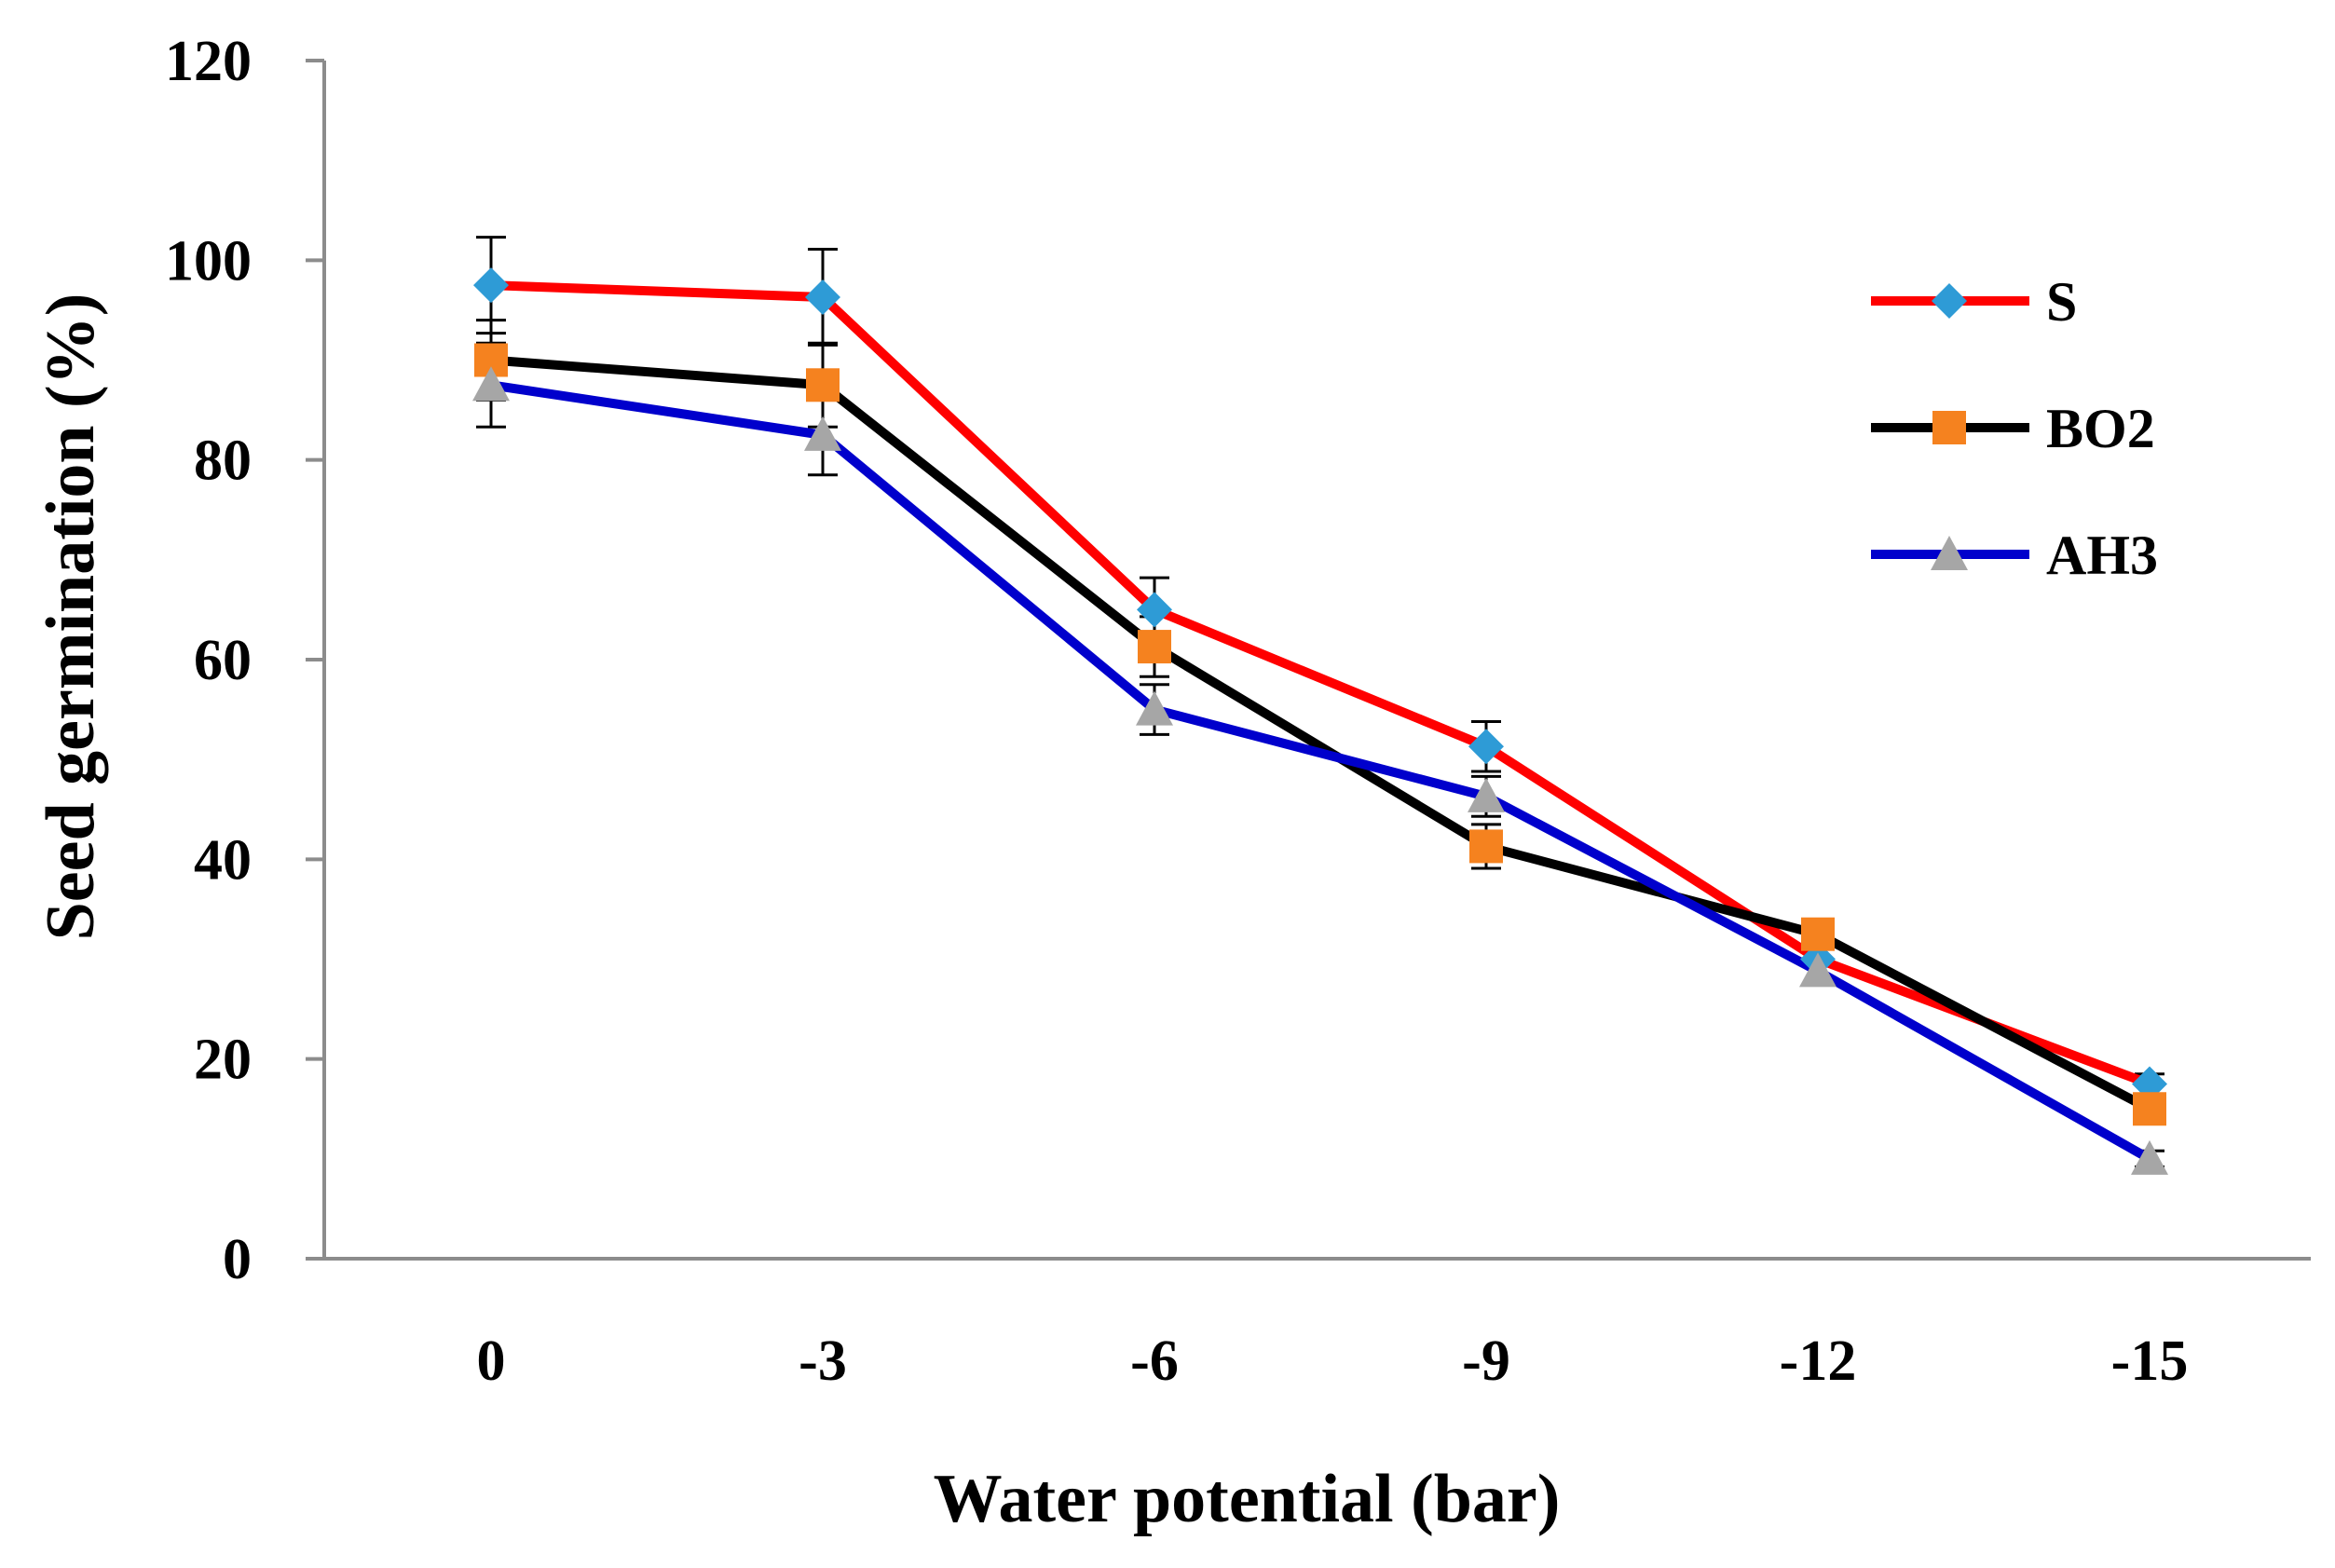  I want to click on legend-marker-s, so click(1949, 301).